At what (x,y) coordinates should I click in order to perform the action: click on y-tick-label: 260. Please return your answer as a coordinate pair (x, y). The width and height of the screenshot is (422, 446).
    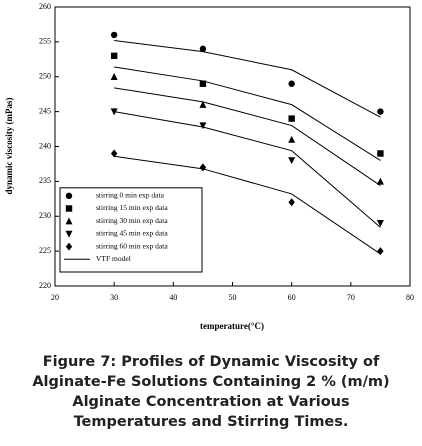
    Looking at the image, I should click on (45, 6).